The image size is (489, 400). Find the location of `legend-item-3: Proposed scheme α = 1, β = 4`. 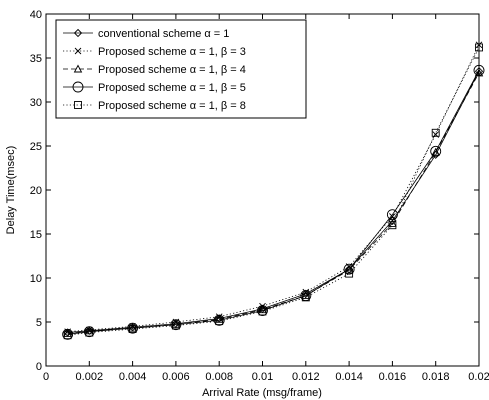

legend-item-3: Proposed scheme α = 1, β = 4 is located at coordinates (154, 70).